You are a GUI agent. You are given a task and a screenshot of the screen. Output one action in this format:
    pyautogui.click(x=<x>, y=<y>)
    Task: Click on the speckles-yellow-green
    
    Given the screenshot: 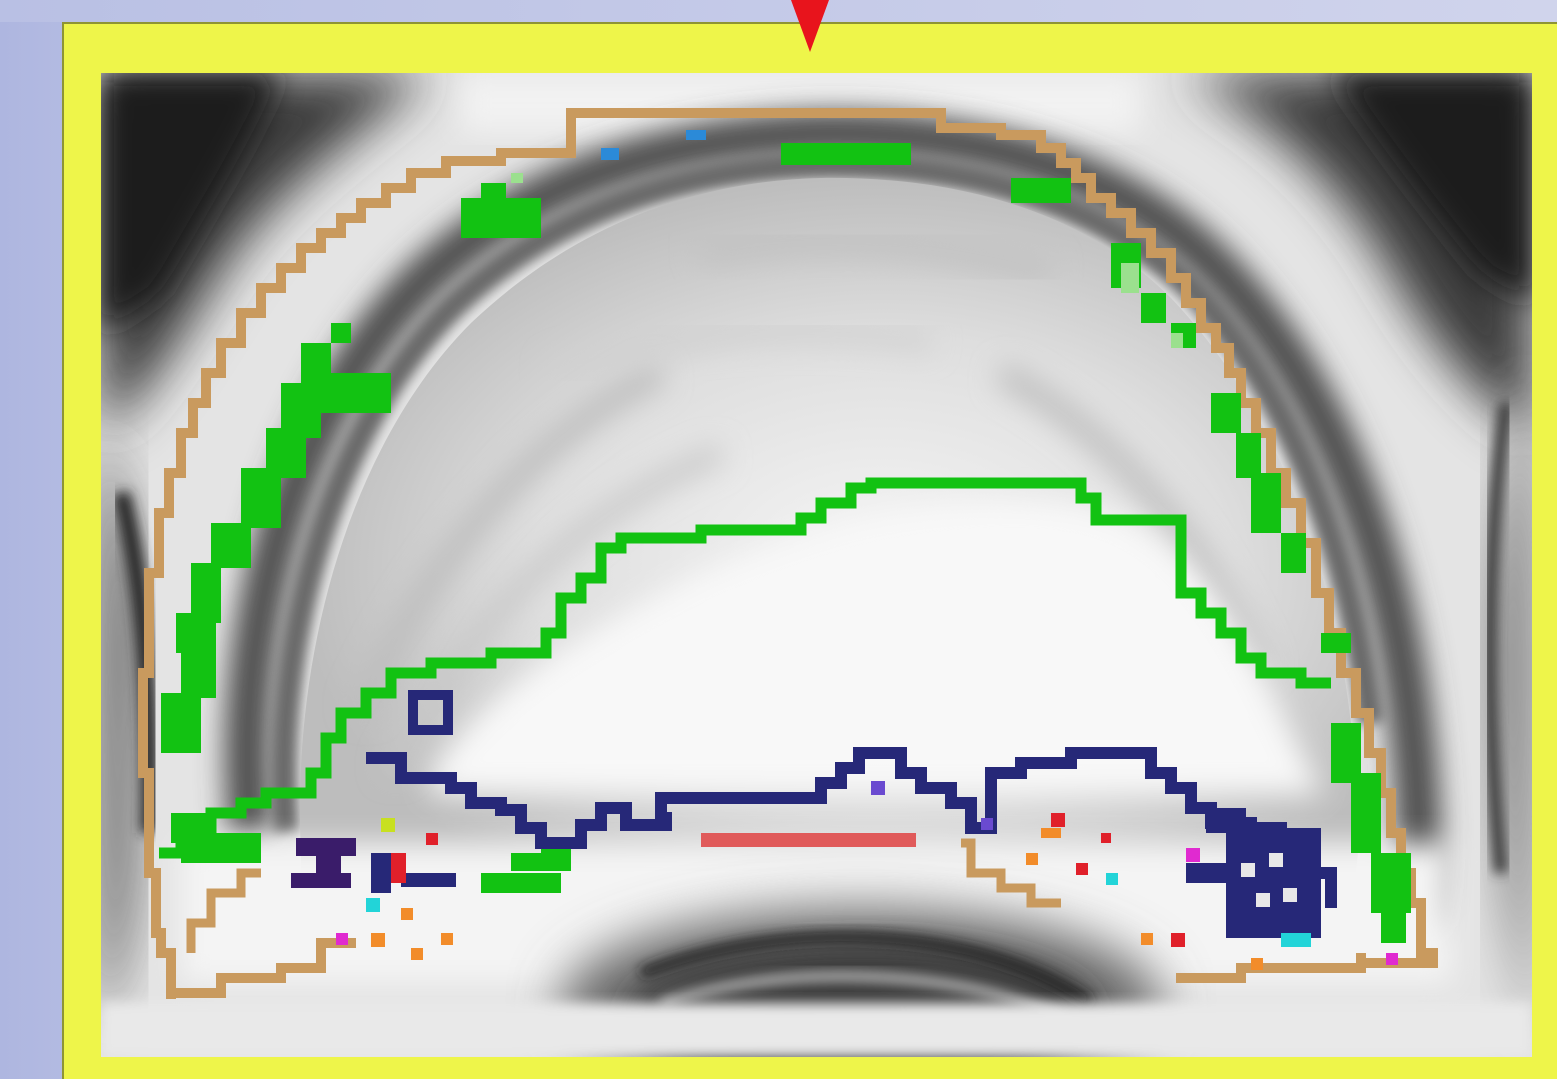 What is the action you would take?
    pyautogui.click(x=388, y=825)
    